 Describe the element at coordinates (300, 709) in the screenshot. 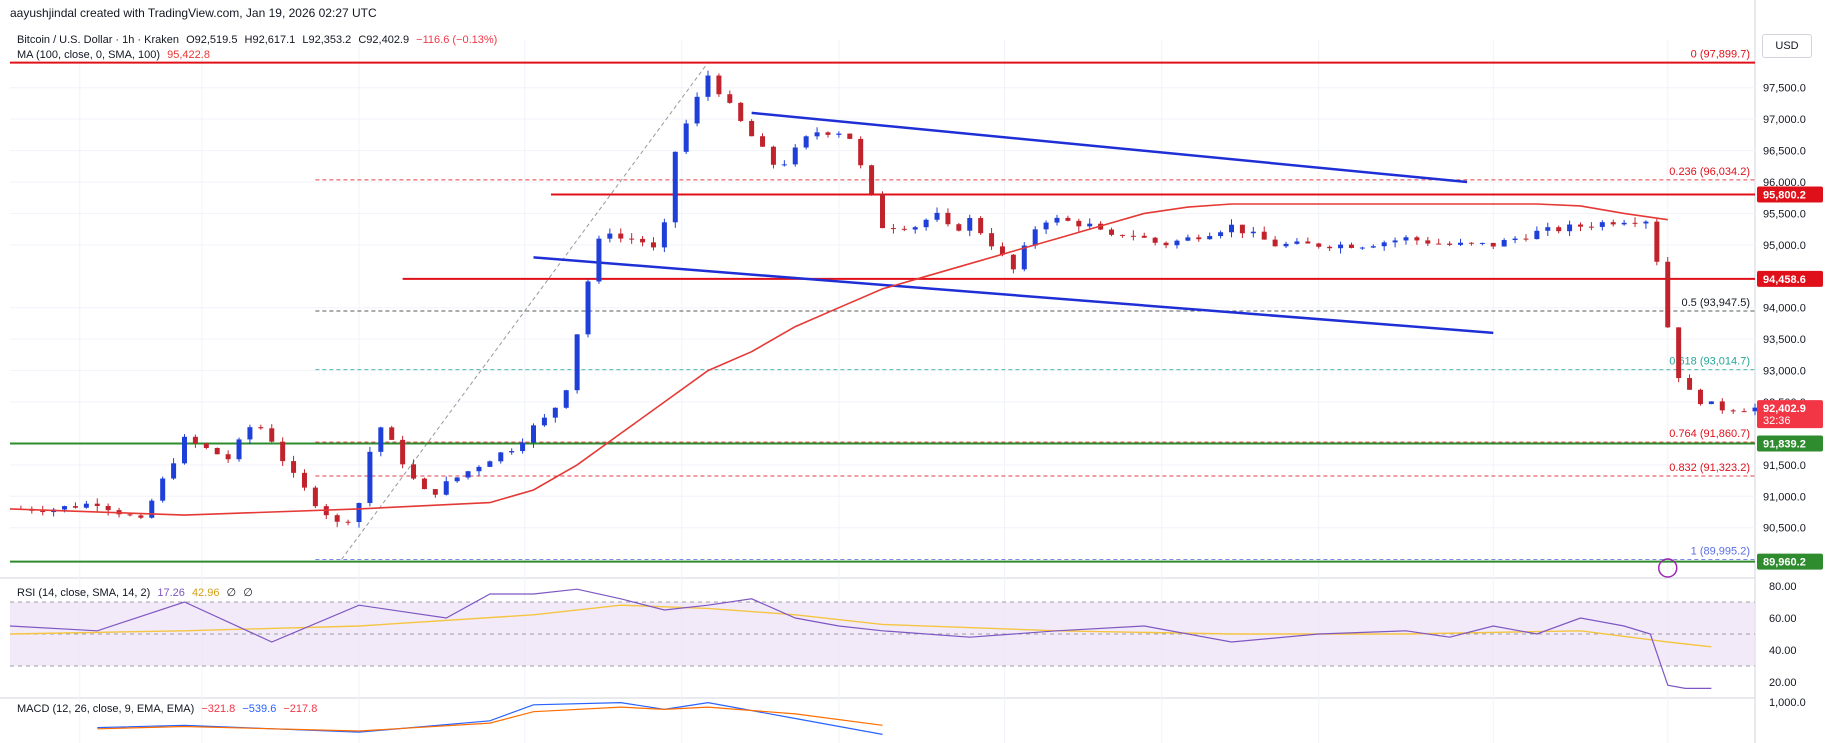

I see `macd-hist-value: −217.8` at that location.